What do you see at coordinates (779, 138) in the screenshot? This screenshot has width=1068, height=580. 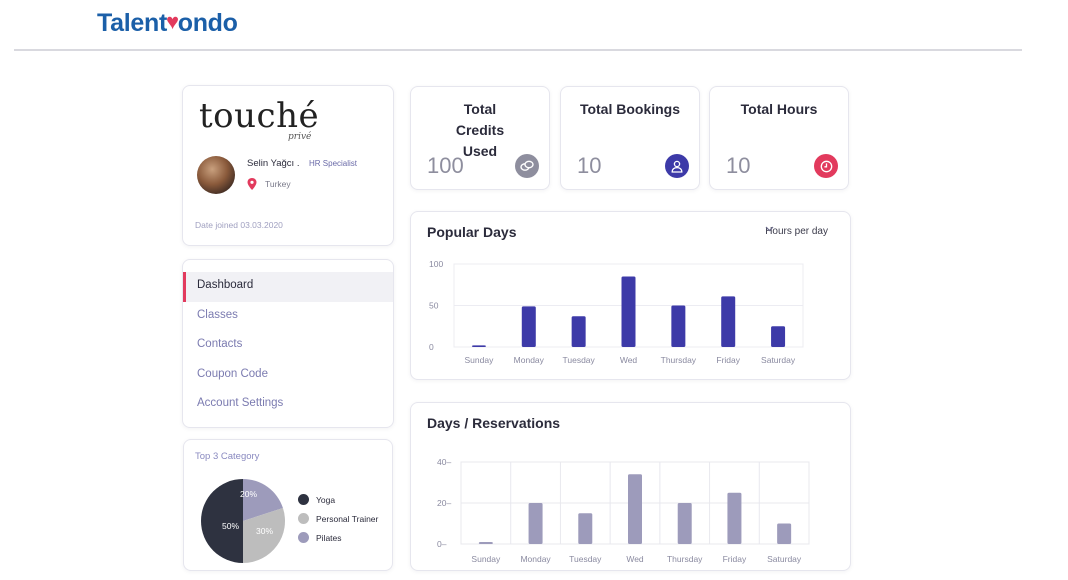 I see `stat-card-hours: Total Hours 10` at bounding box center [779, 138].